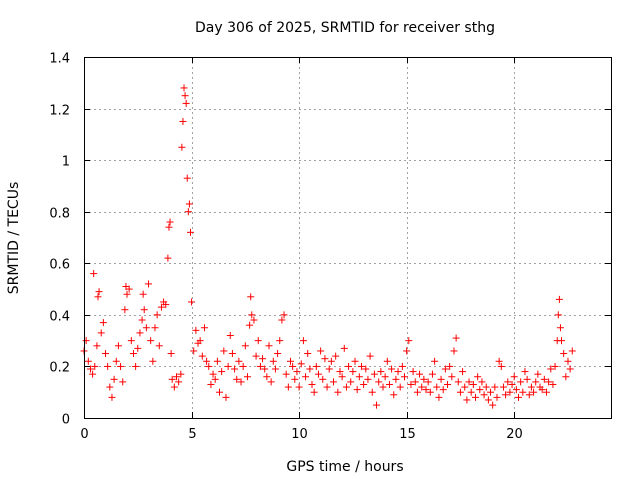  I want to click on x-axis-title: GPS time / hours, so click(344, 467).